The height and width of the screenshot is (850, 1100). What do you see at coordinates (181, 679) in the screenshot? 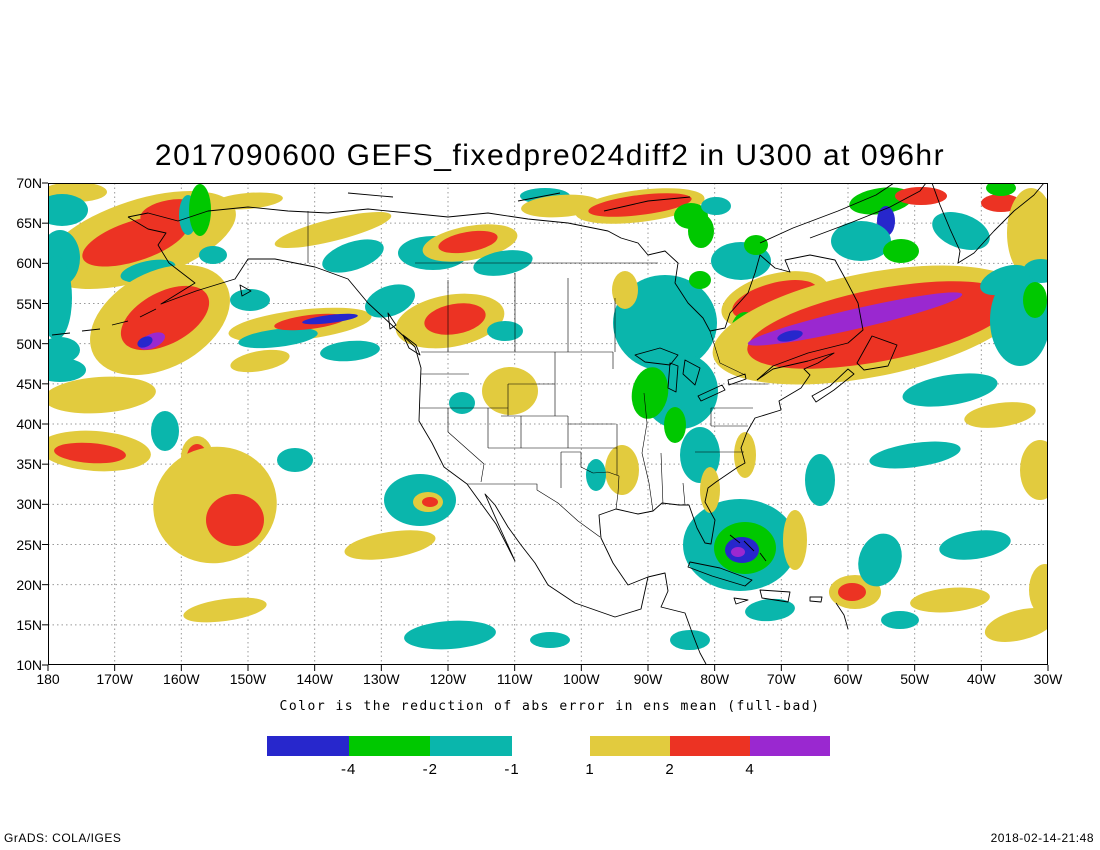
I see `lon-label: 160W` at bounding box center [181, 679].